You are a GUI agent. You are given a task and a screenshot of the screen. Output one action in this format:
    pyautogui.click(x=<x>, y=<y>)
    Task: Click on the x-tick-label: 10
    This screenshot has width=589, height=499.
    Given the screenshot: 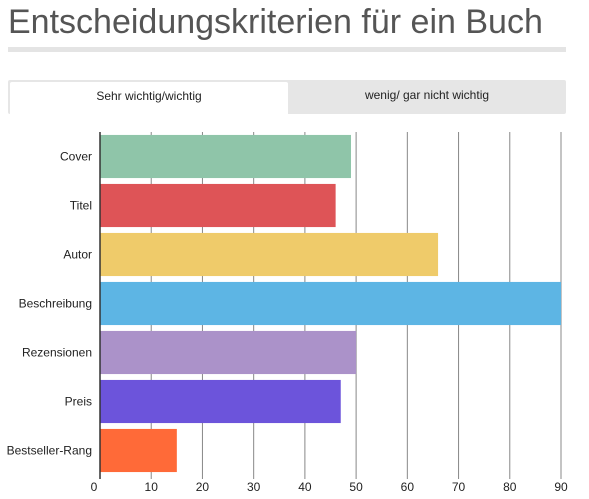 What is the action you would take?
    pyautogui.click(x=152, y=487)
    